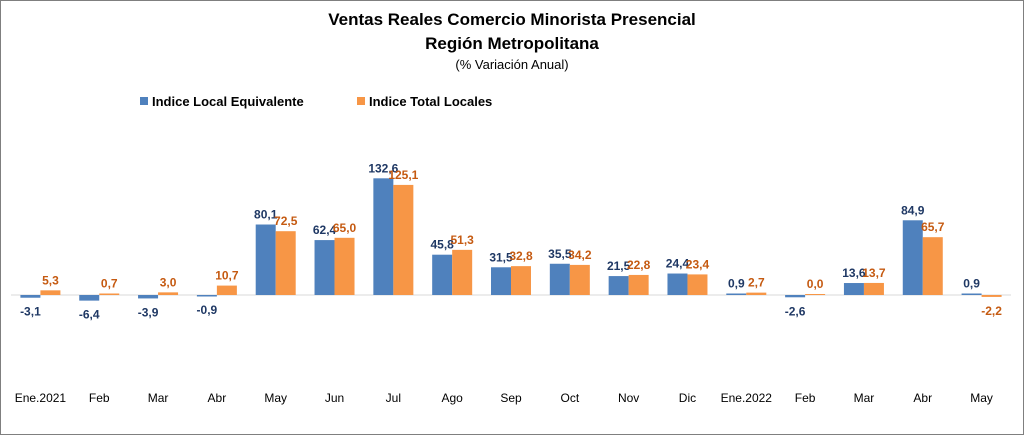 The width and height of the screenshot is (1024, 435). I want to click on data-label-series-1: 35,5, so click(560, 254).